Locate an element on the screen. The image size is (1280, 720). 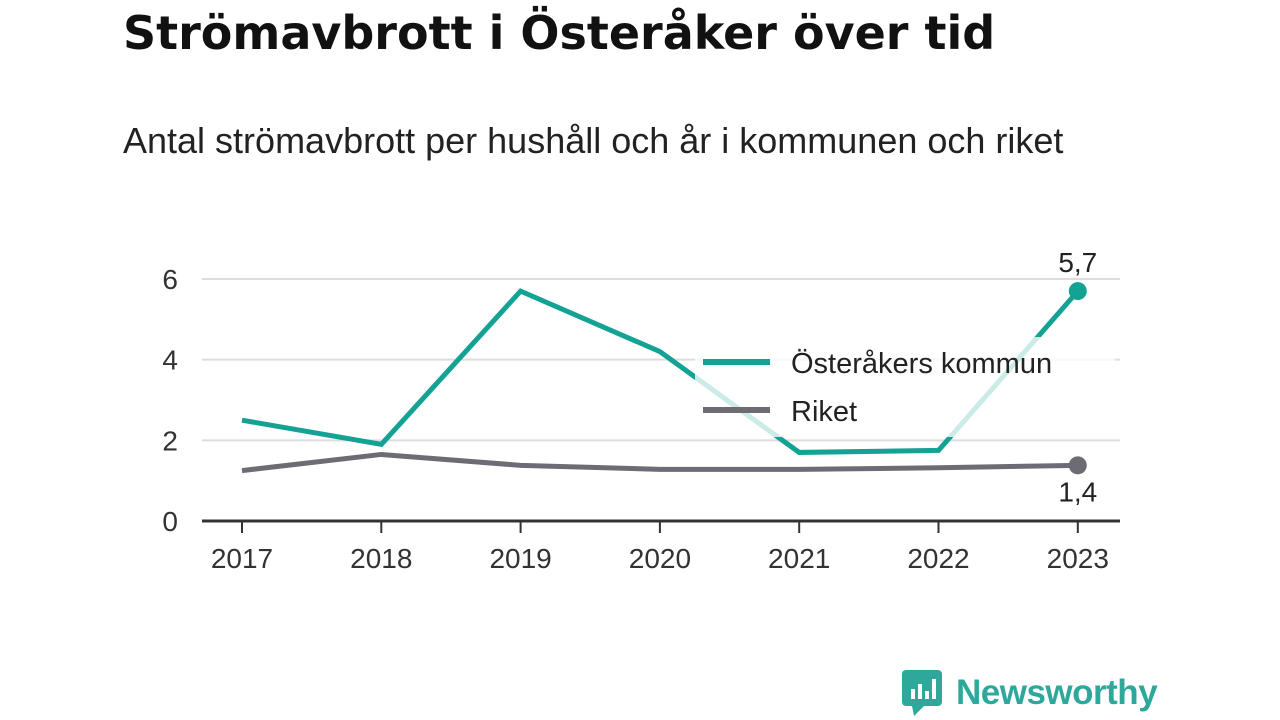
x-tick-label: 2017 is located at coordinates (242, 558).